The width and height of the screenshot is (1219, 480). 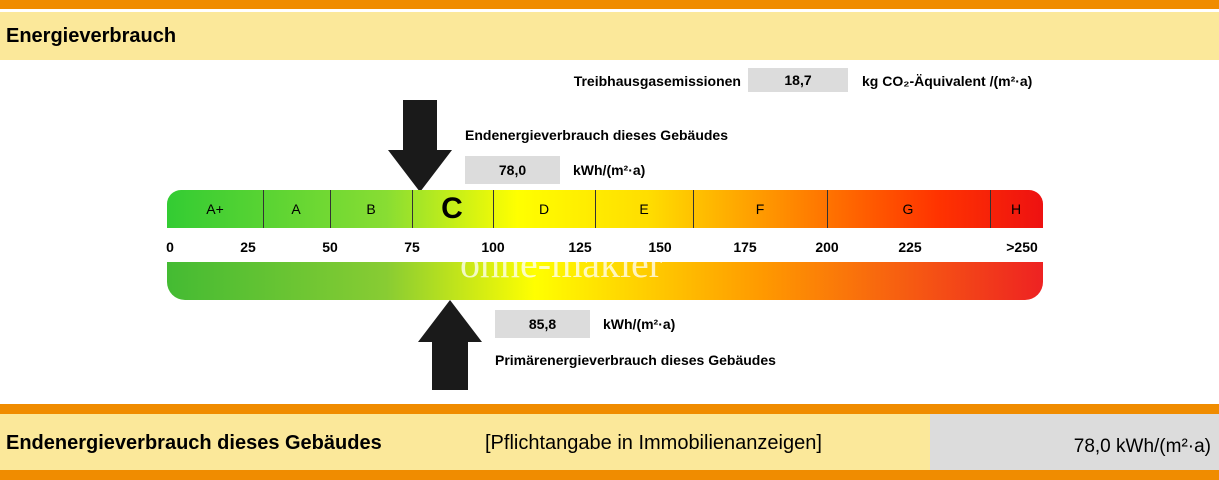 What do you see at coordinates (450, 345) in the screenshot?
I see `arrow-up` at bounding box center [450, 345].